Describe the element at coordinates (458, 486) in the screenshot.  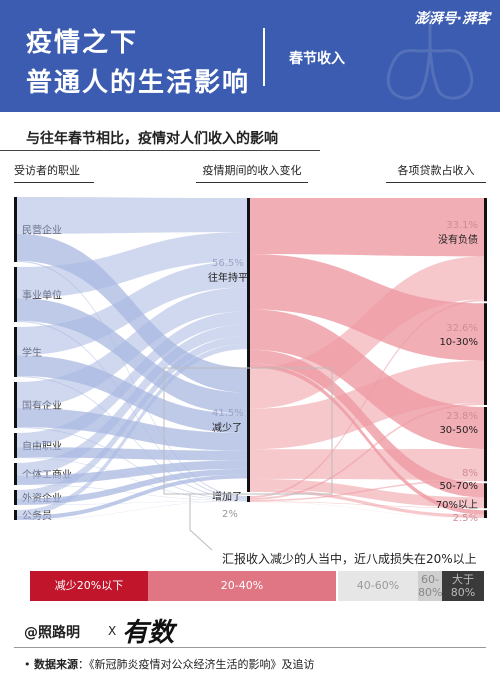
I see `loan-ratio-label-4: 50-70%` at that location.